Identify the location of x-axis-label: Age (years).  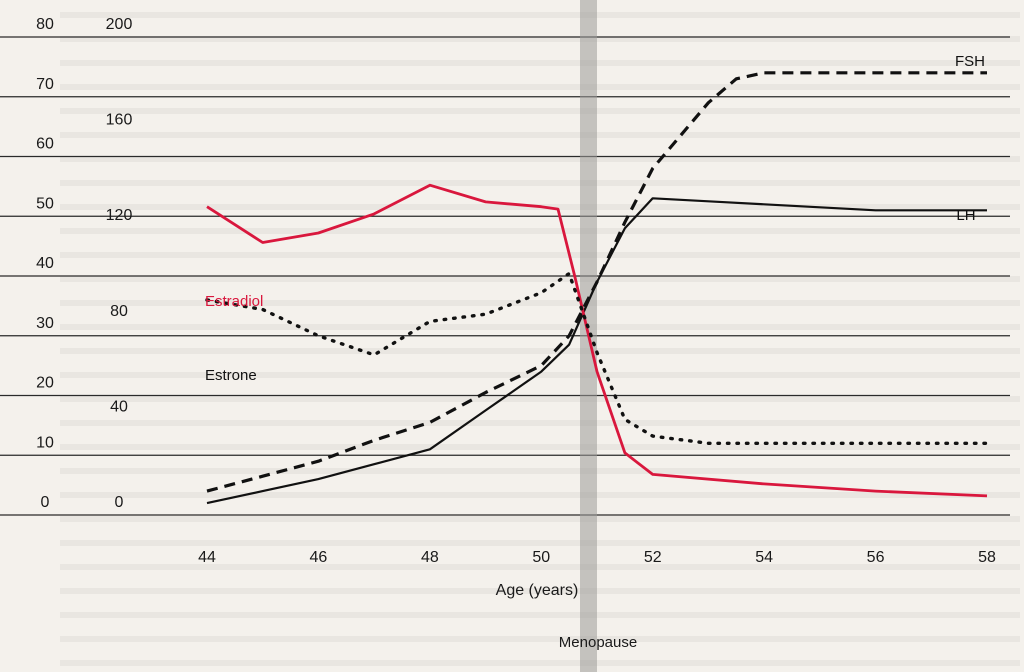
(537, 590).